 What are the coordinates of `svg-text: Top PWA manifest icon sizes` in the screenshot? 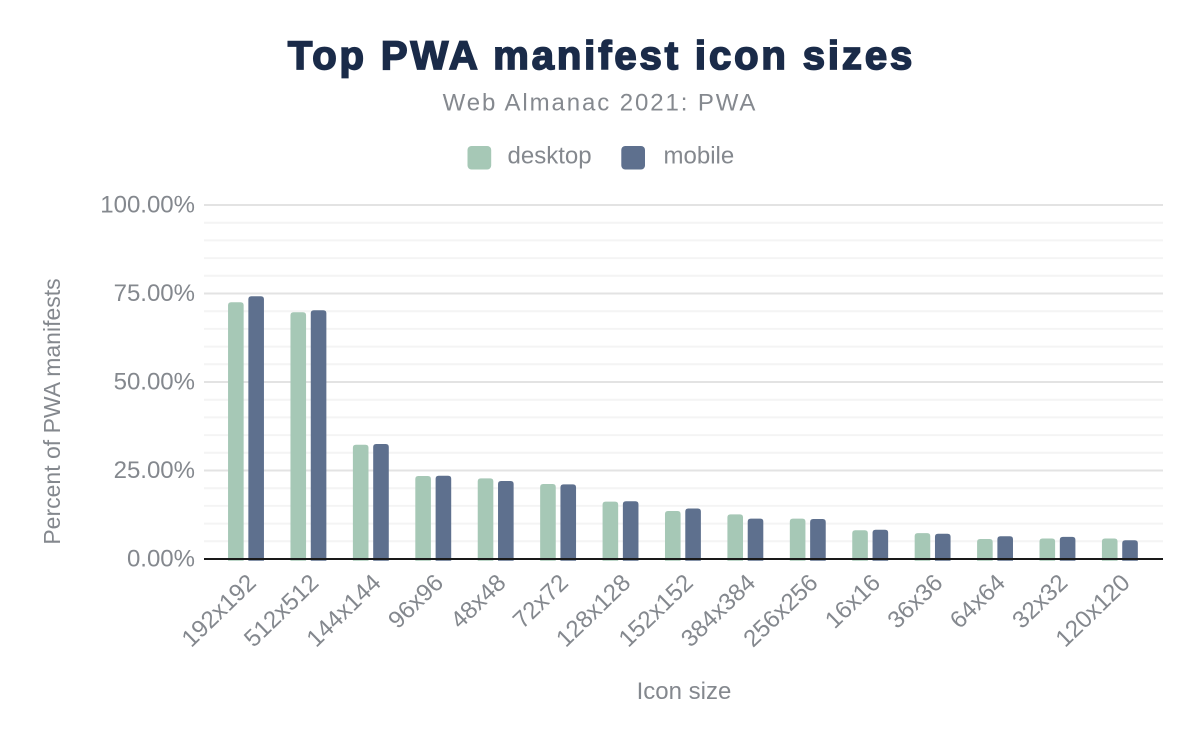 It's located at (601, 56).